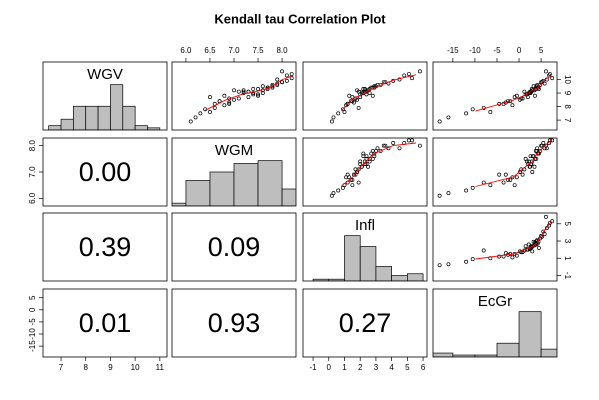 Image resolution: width=599 pixels, height=400 pixels. Describe the element at coordinates (567, 93) in the screenshot. I see `y-tick-label: 9` at that location.